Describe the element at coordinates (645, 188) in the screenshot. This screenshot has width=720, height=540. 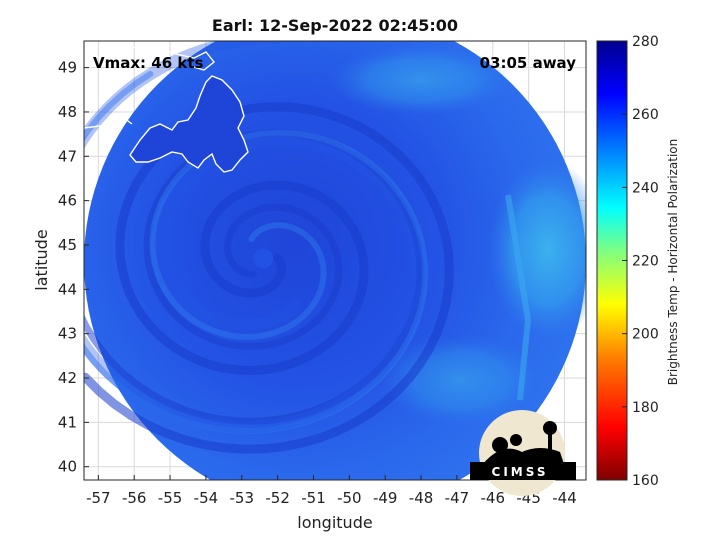
I see `colorbar-tick-label: 240` at that location.